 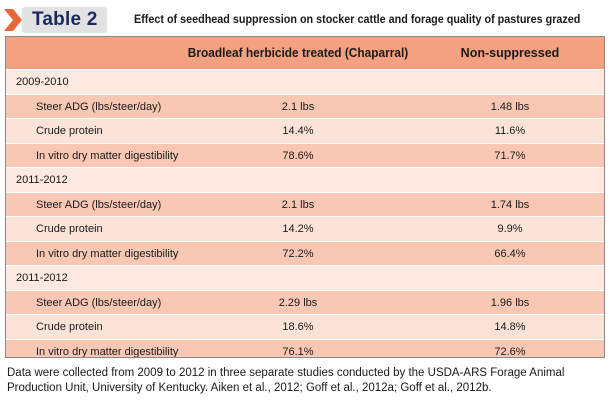 I want to click on table-row: Crude protein 18.6% 14.8%, so click(x=305, y=326).